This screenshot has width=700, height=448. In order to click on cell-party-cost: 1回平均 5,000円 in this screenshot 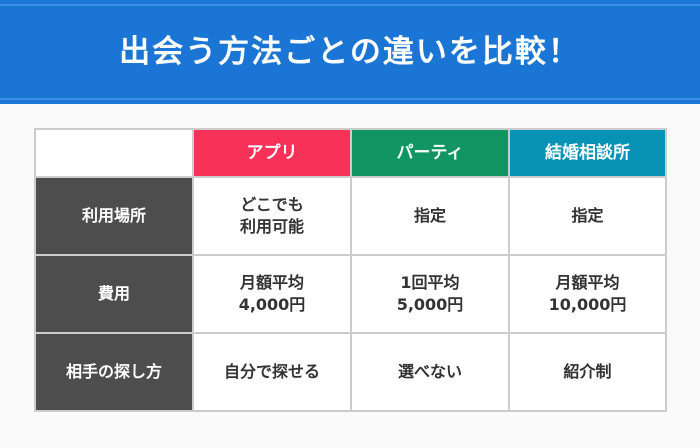, I will do `click(430, 294)`.